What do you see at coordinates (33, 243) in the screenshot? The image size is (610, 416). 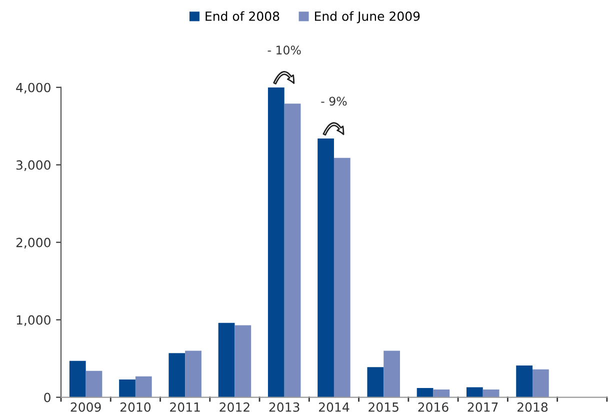 I see `y-tick-label: 2,000` at bounding box center [33, 243].